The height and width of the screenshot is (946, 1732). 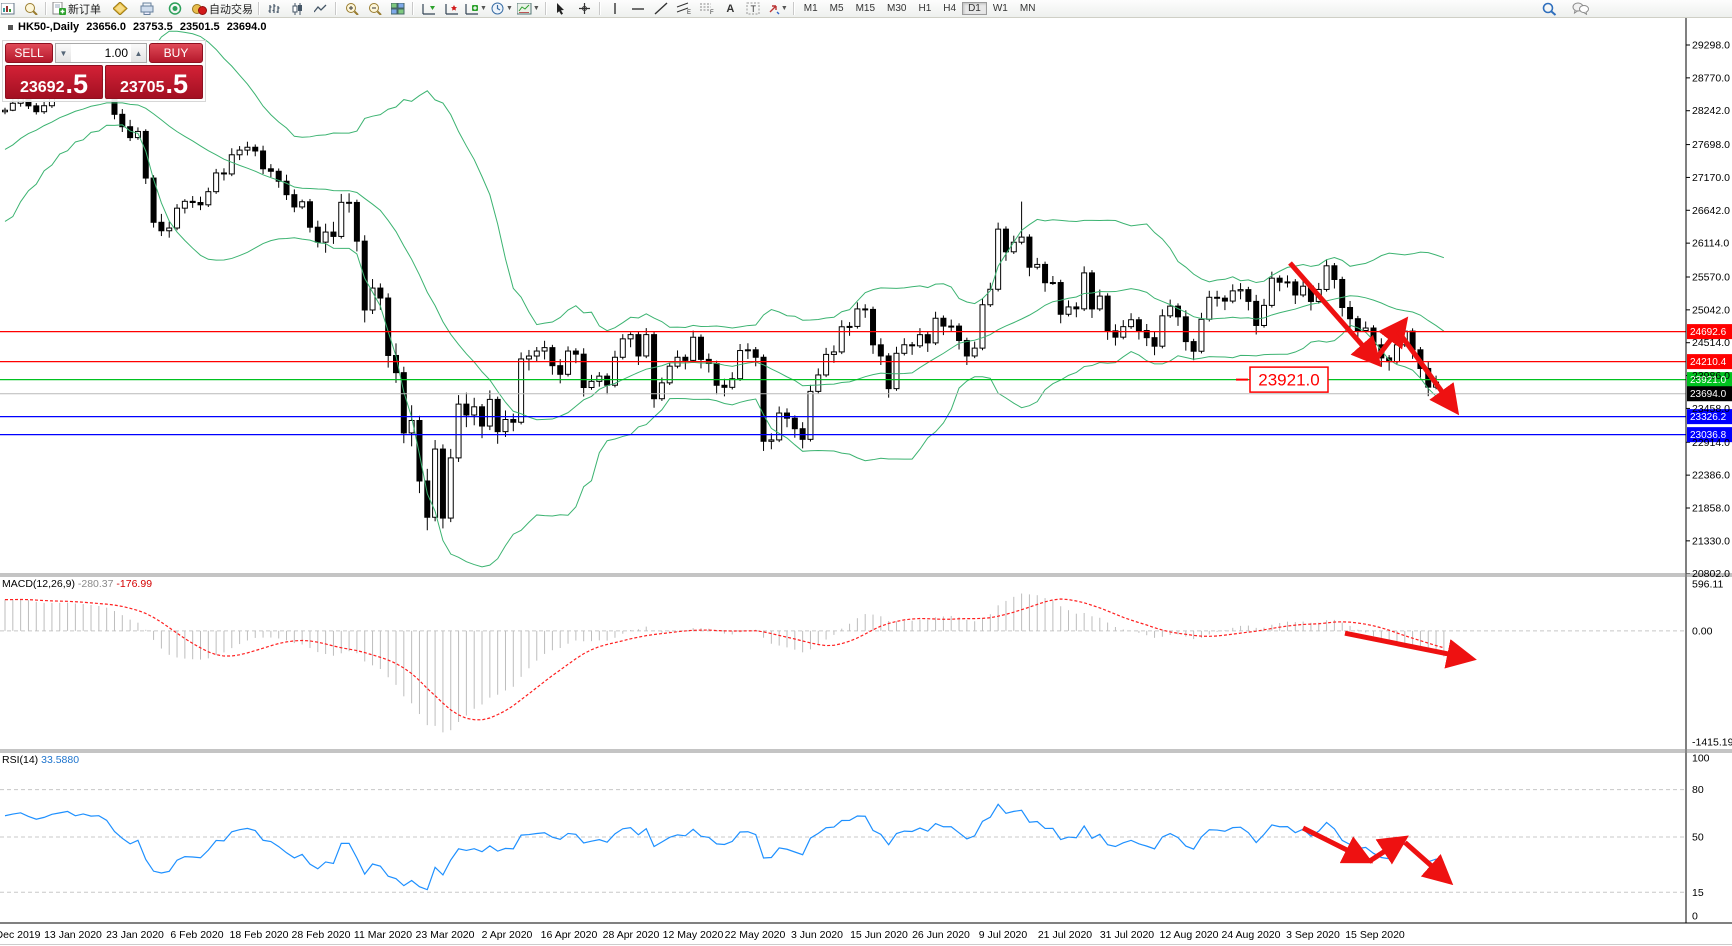 I want to click on symbol-period: HK50-,Daily, so click(x=49, y=27).